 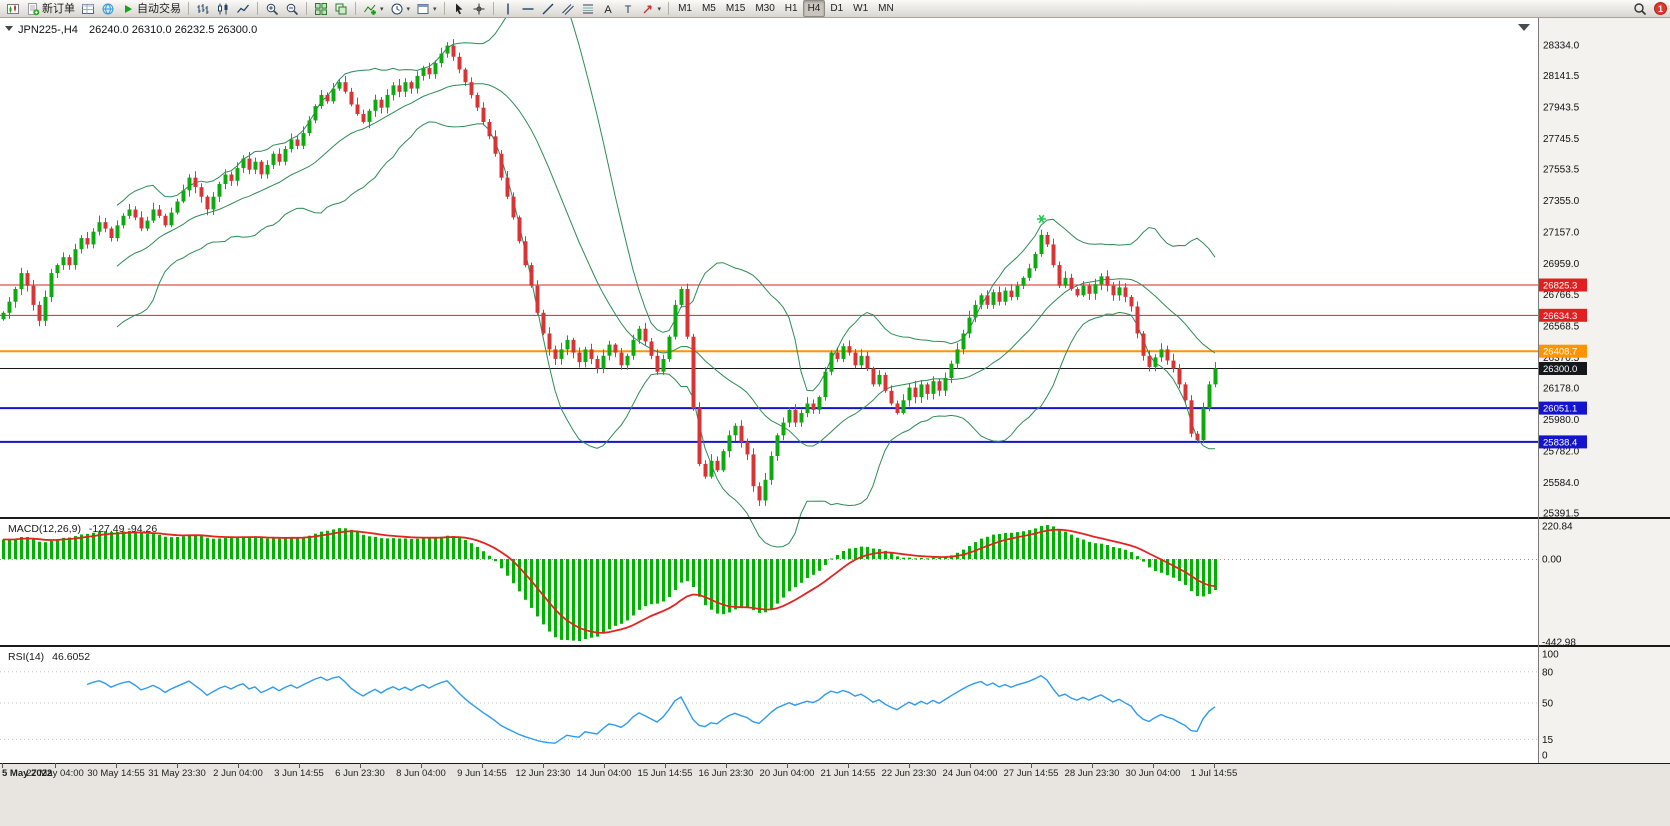 What do you see at coordinates (58, 8) in the screenshot?
I see `button-label: 新订单` at bounding box center [58, 8].